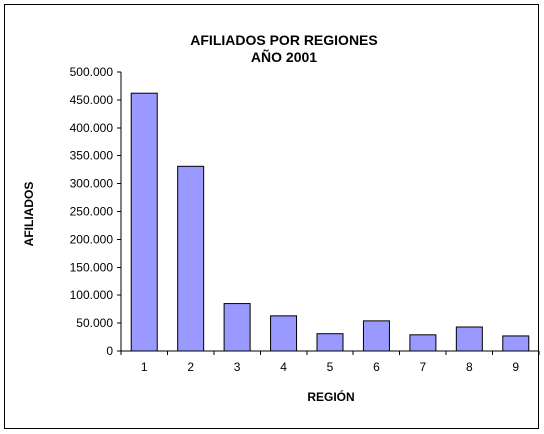 The width and height of the screenshot is (544, 434). I want to click on y-tick-label: 450.000, so click(92, 100).